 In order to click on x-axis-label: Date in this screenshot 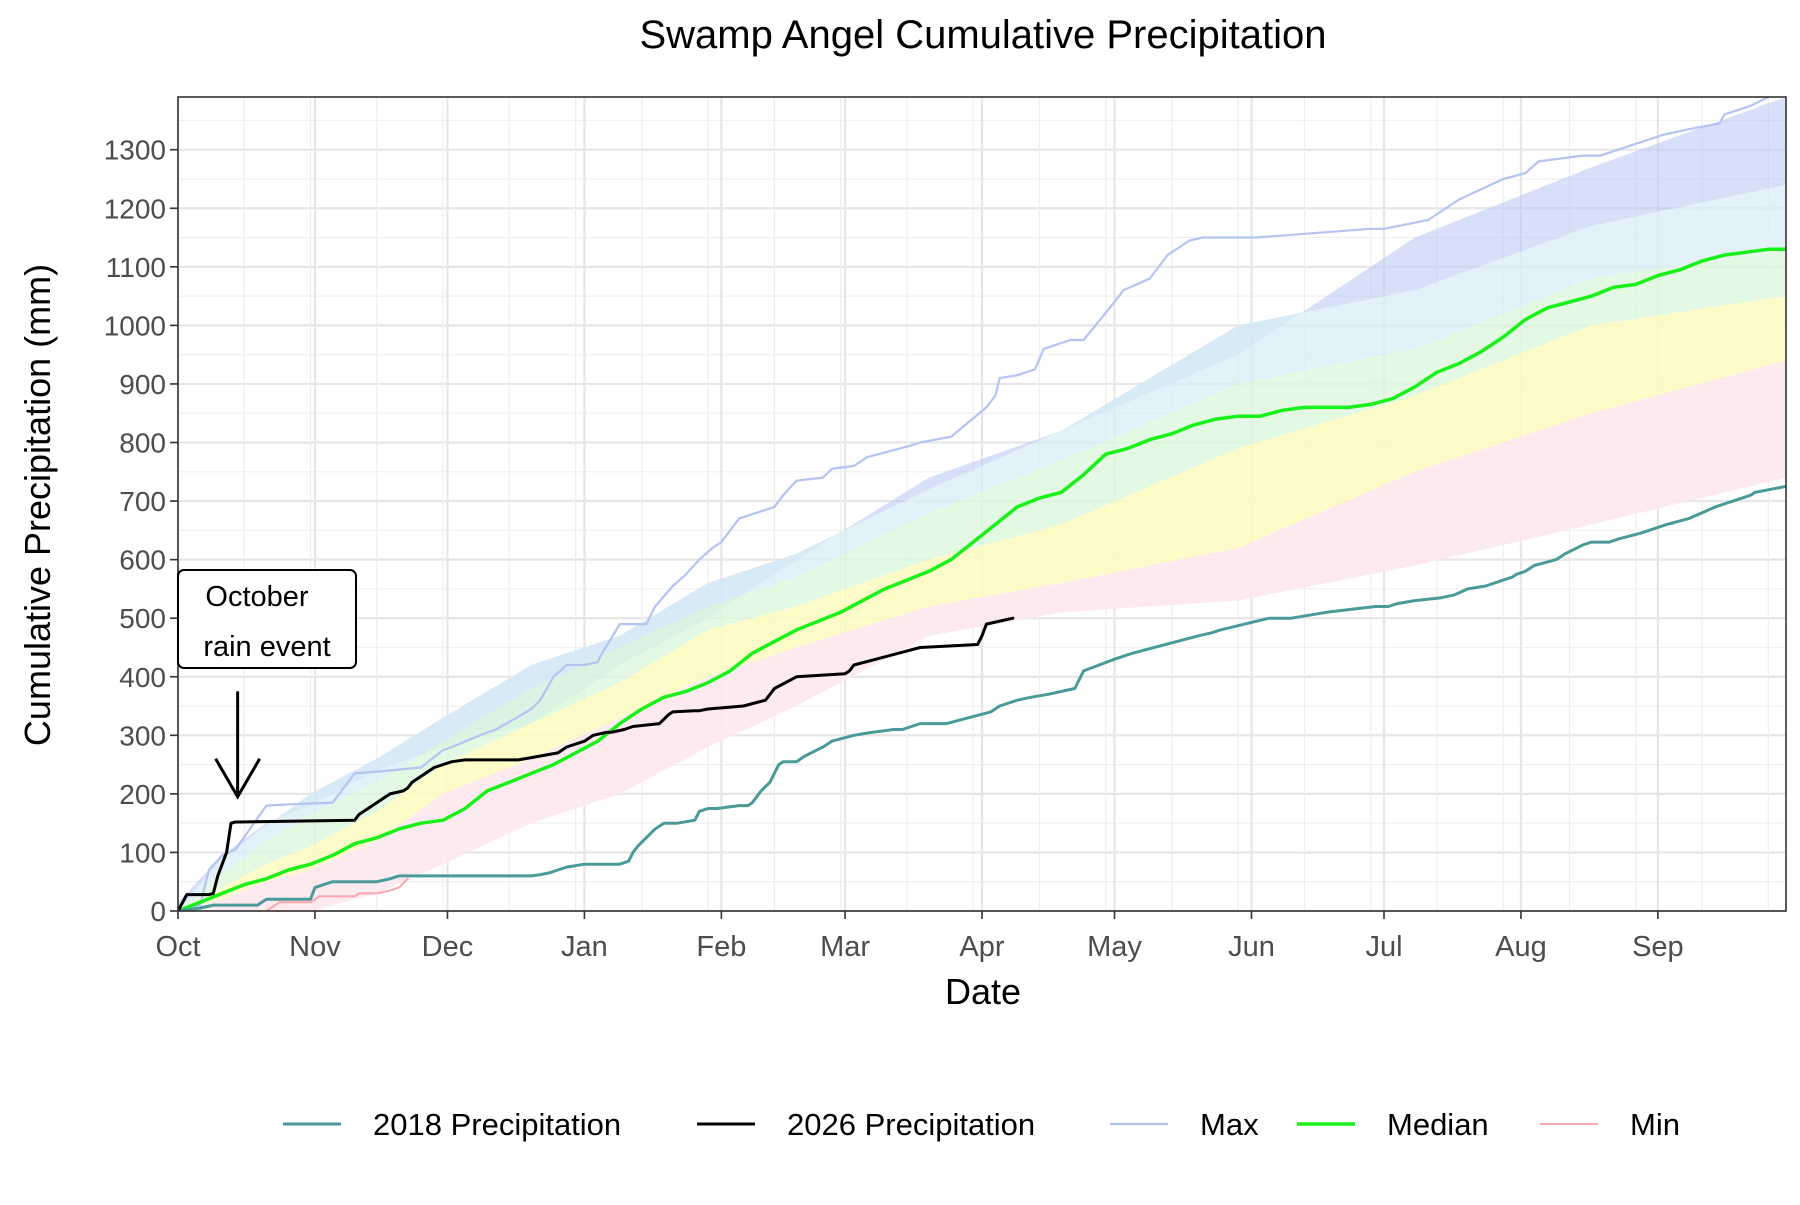, I will do `click(983, 991)`.